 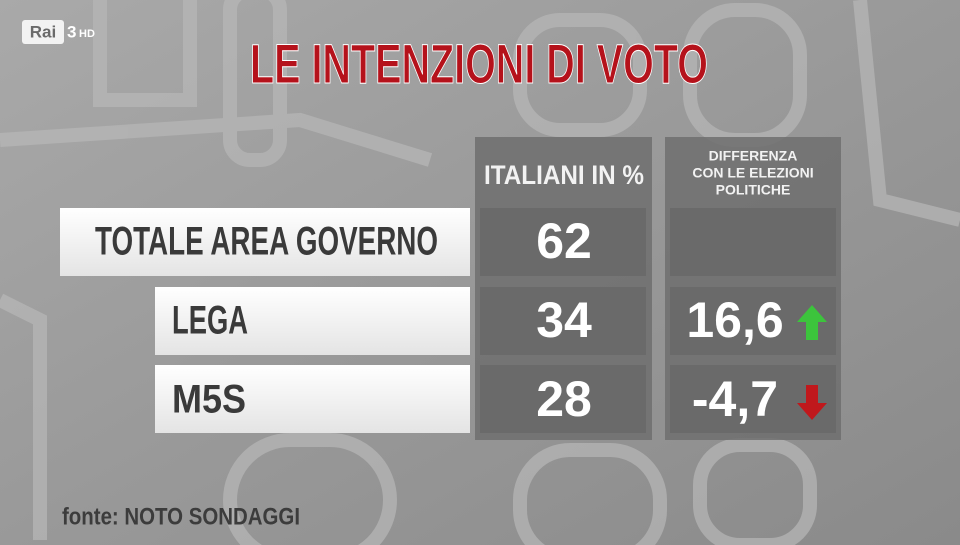 I want to click on row-difference: 16,6, so click(x=734, y=320).